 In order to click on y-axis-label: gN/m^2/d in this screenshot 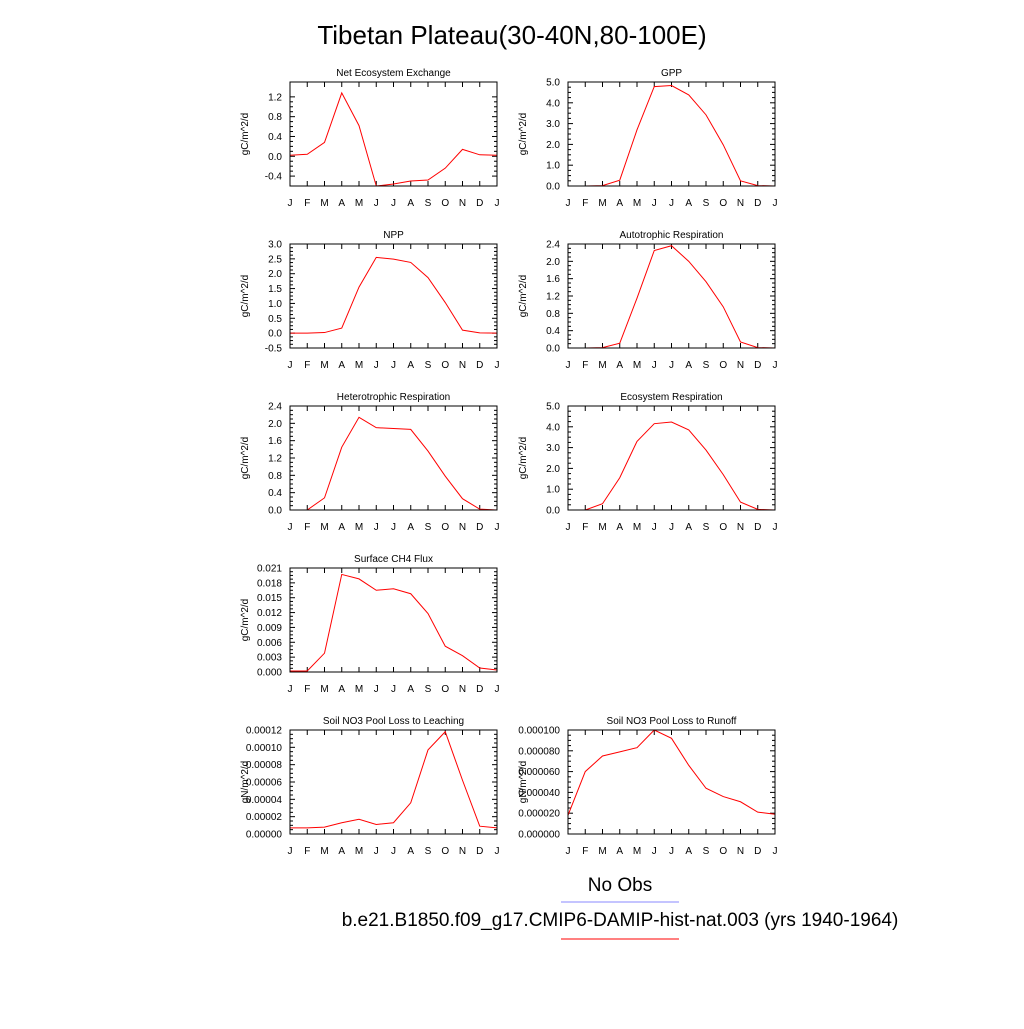, I will do `click(523, 782)`.